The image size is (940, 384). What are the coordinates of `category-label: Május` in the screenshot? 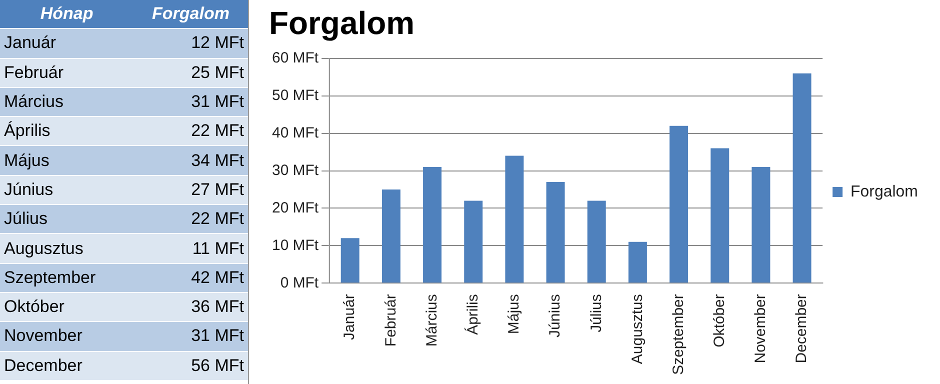 It's located at (27, 160).